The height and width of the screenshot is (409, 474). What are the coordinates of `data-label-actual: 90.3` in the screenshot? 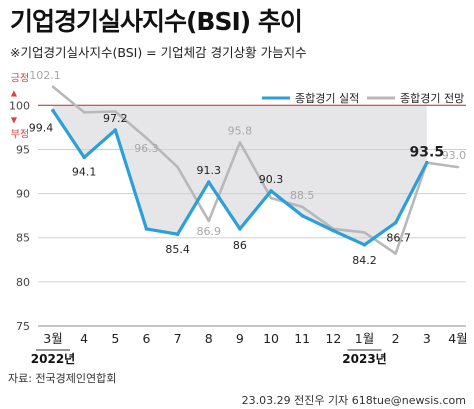 It's located at (271, 179).